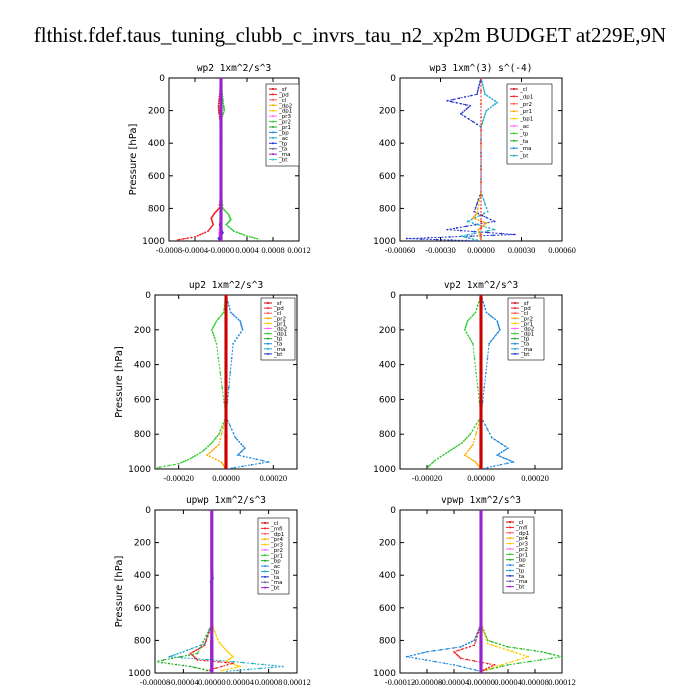 Image resolution: width=700 pixels, height=700 pixels. What do you see at coordinates (142, 576) in the screenshot?
I see `y-tick-label: 400` at bounding box center [142, 576].